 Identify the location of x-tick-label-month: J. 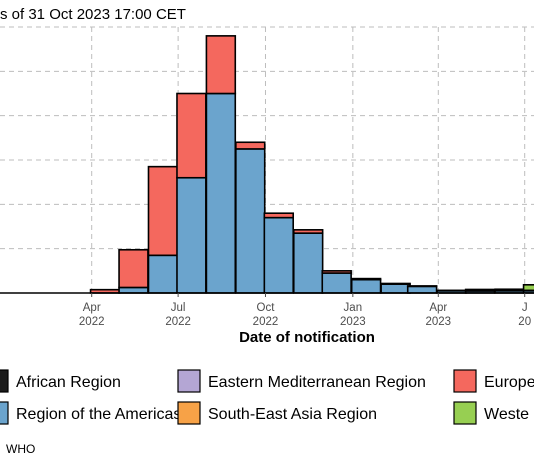
(525, 308).